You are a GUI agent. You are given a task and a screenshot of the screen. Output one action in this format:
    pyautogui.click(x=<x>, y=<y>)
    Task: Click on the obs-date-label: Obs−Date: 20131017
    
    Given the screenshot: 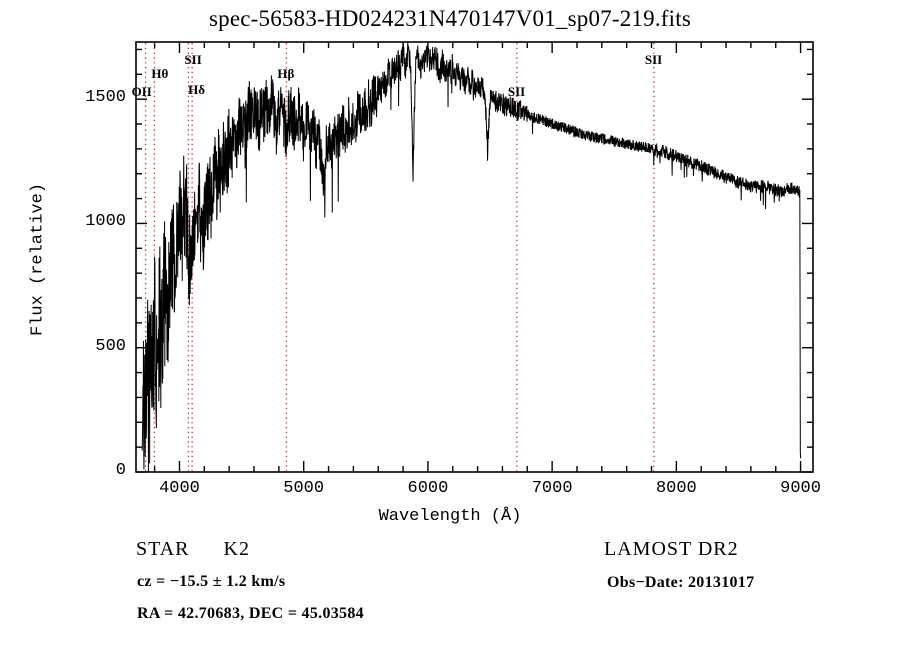 What is the action you would take?
    pyautogui.click(x=681, y=582)
    